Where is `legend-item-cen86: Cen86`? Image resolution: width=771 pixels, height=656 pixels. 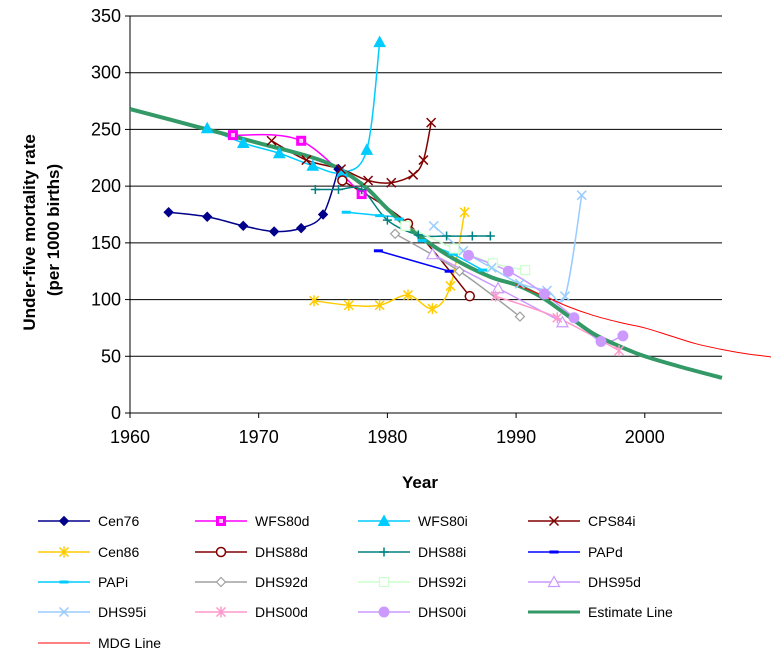
legend-item-cen86: Cen86 is located at coordinates (88, 552).